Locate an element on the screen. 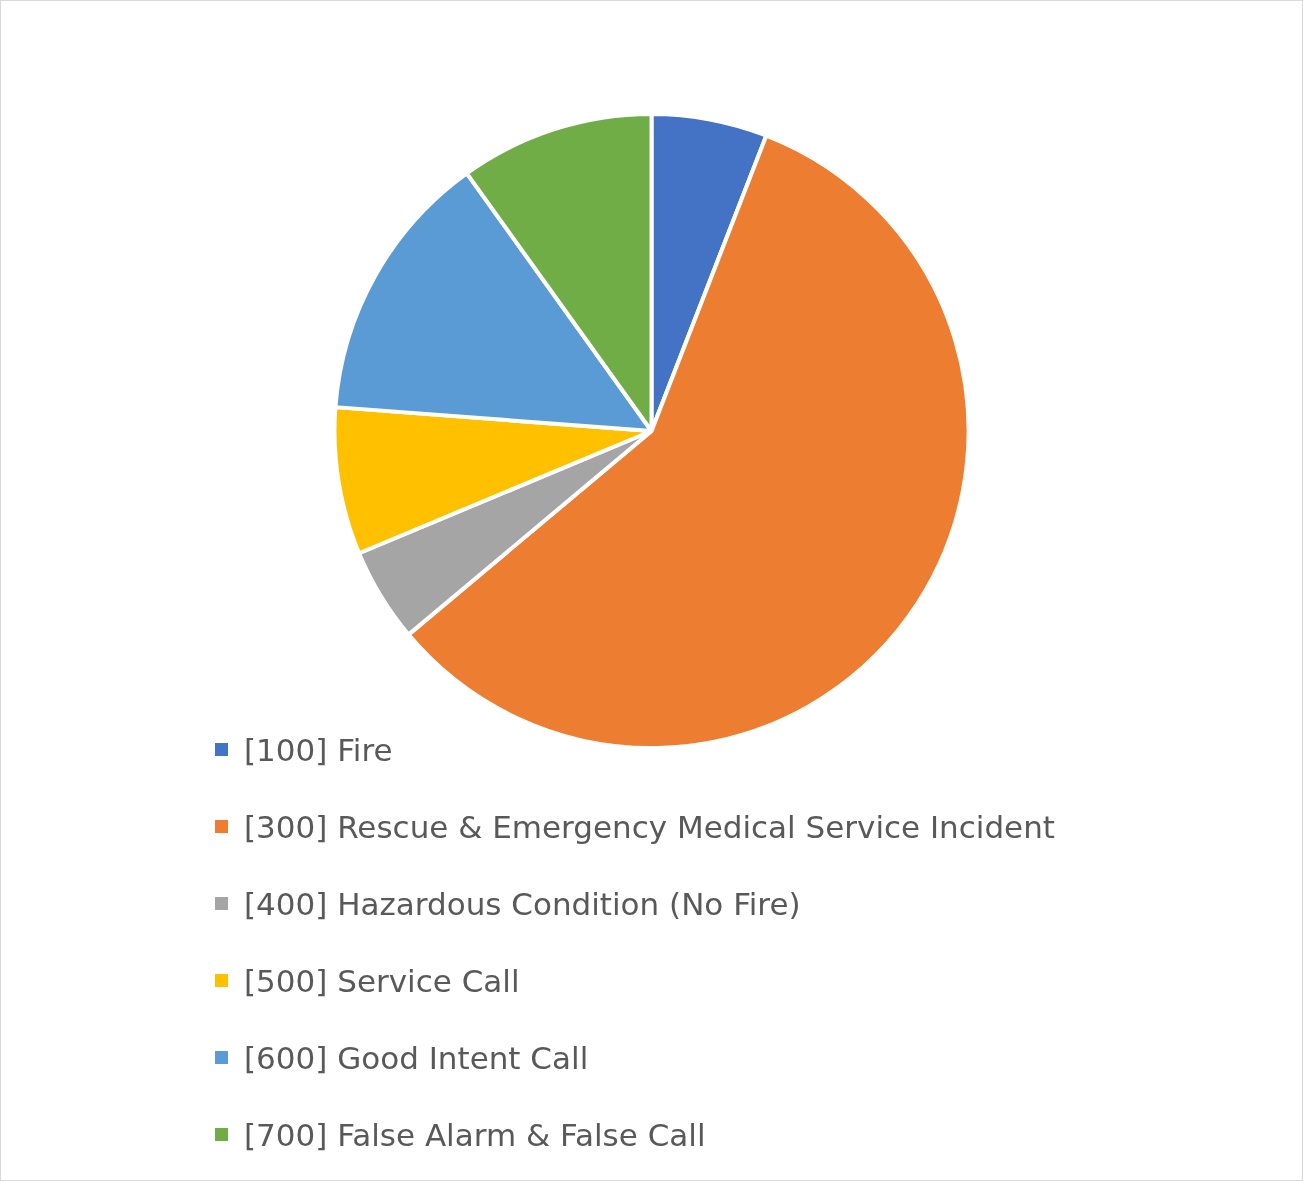 Image resolution: width=1303 pixels, height=1181 pixels. legend-label: [100] Fire is located at coordinates (318, 749).